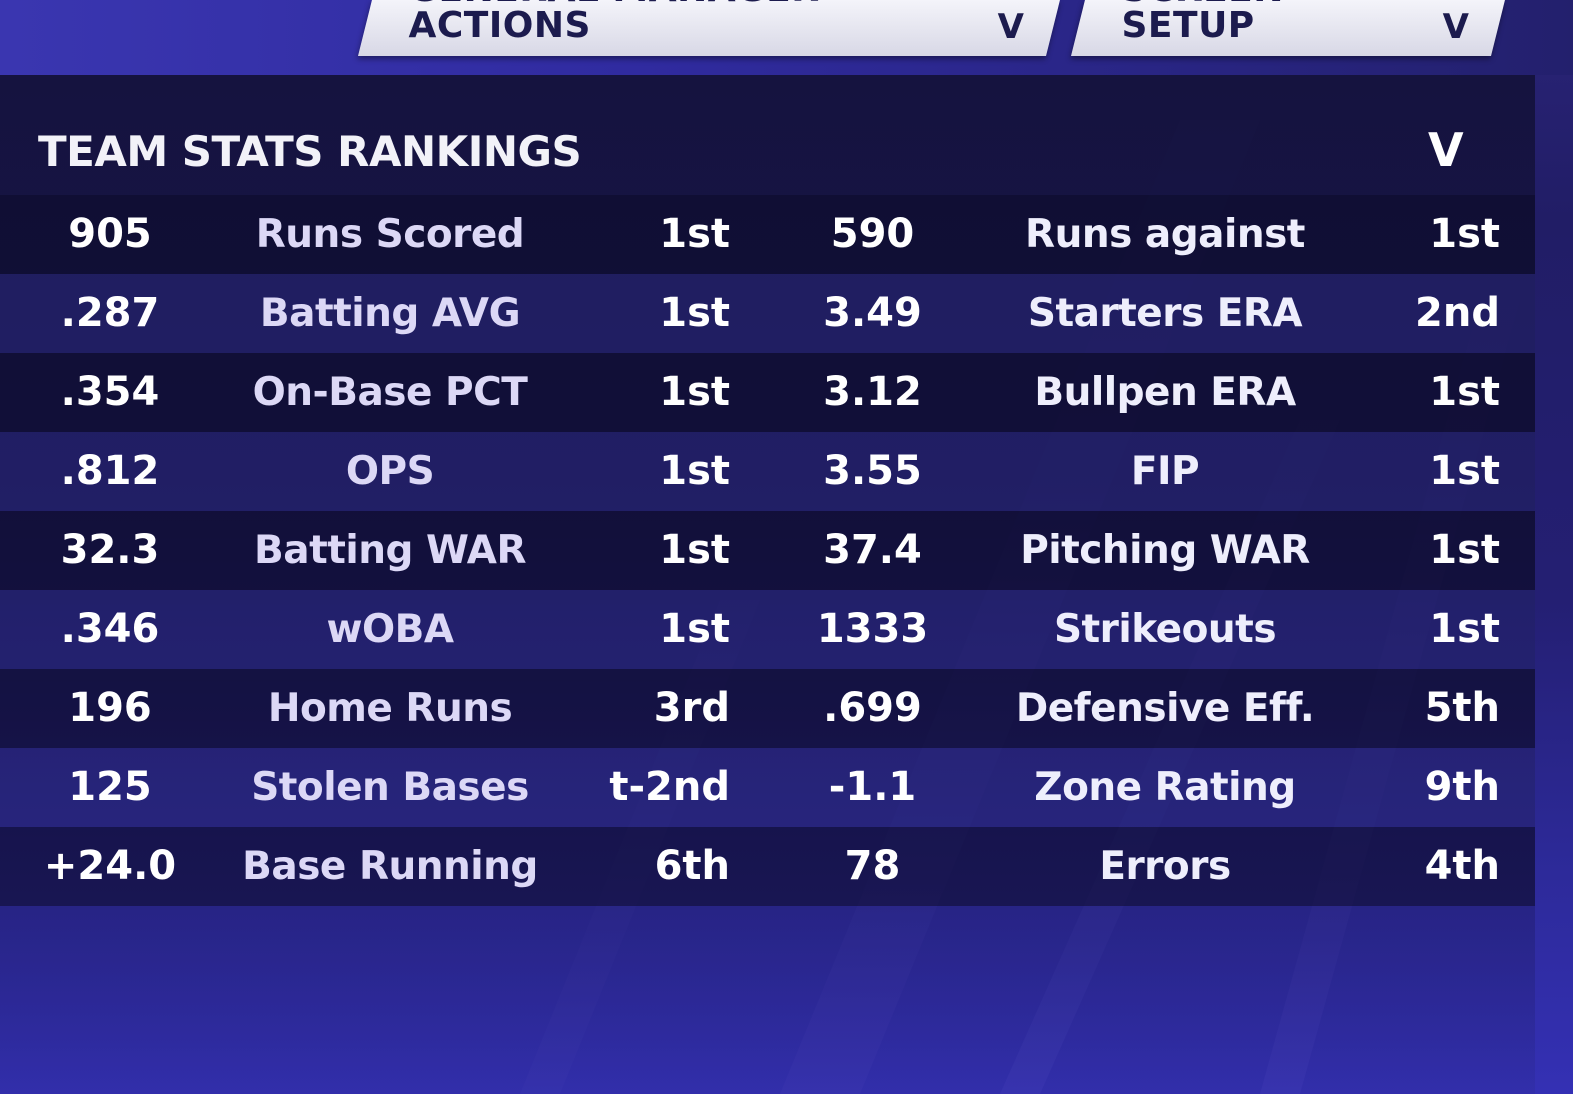  I want to click on offense-stat-label: OPS, so click(390, 471).